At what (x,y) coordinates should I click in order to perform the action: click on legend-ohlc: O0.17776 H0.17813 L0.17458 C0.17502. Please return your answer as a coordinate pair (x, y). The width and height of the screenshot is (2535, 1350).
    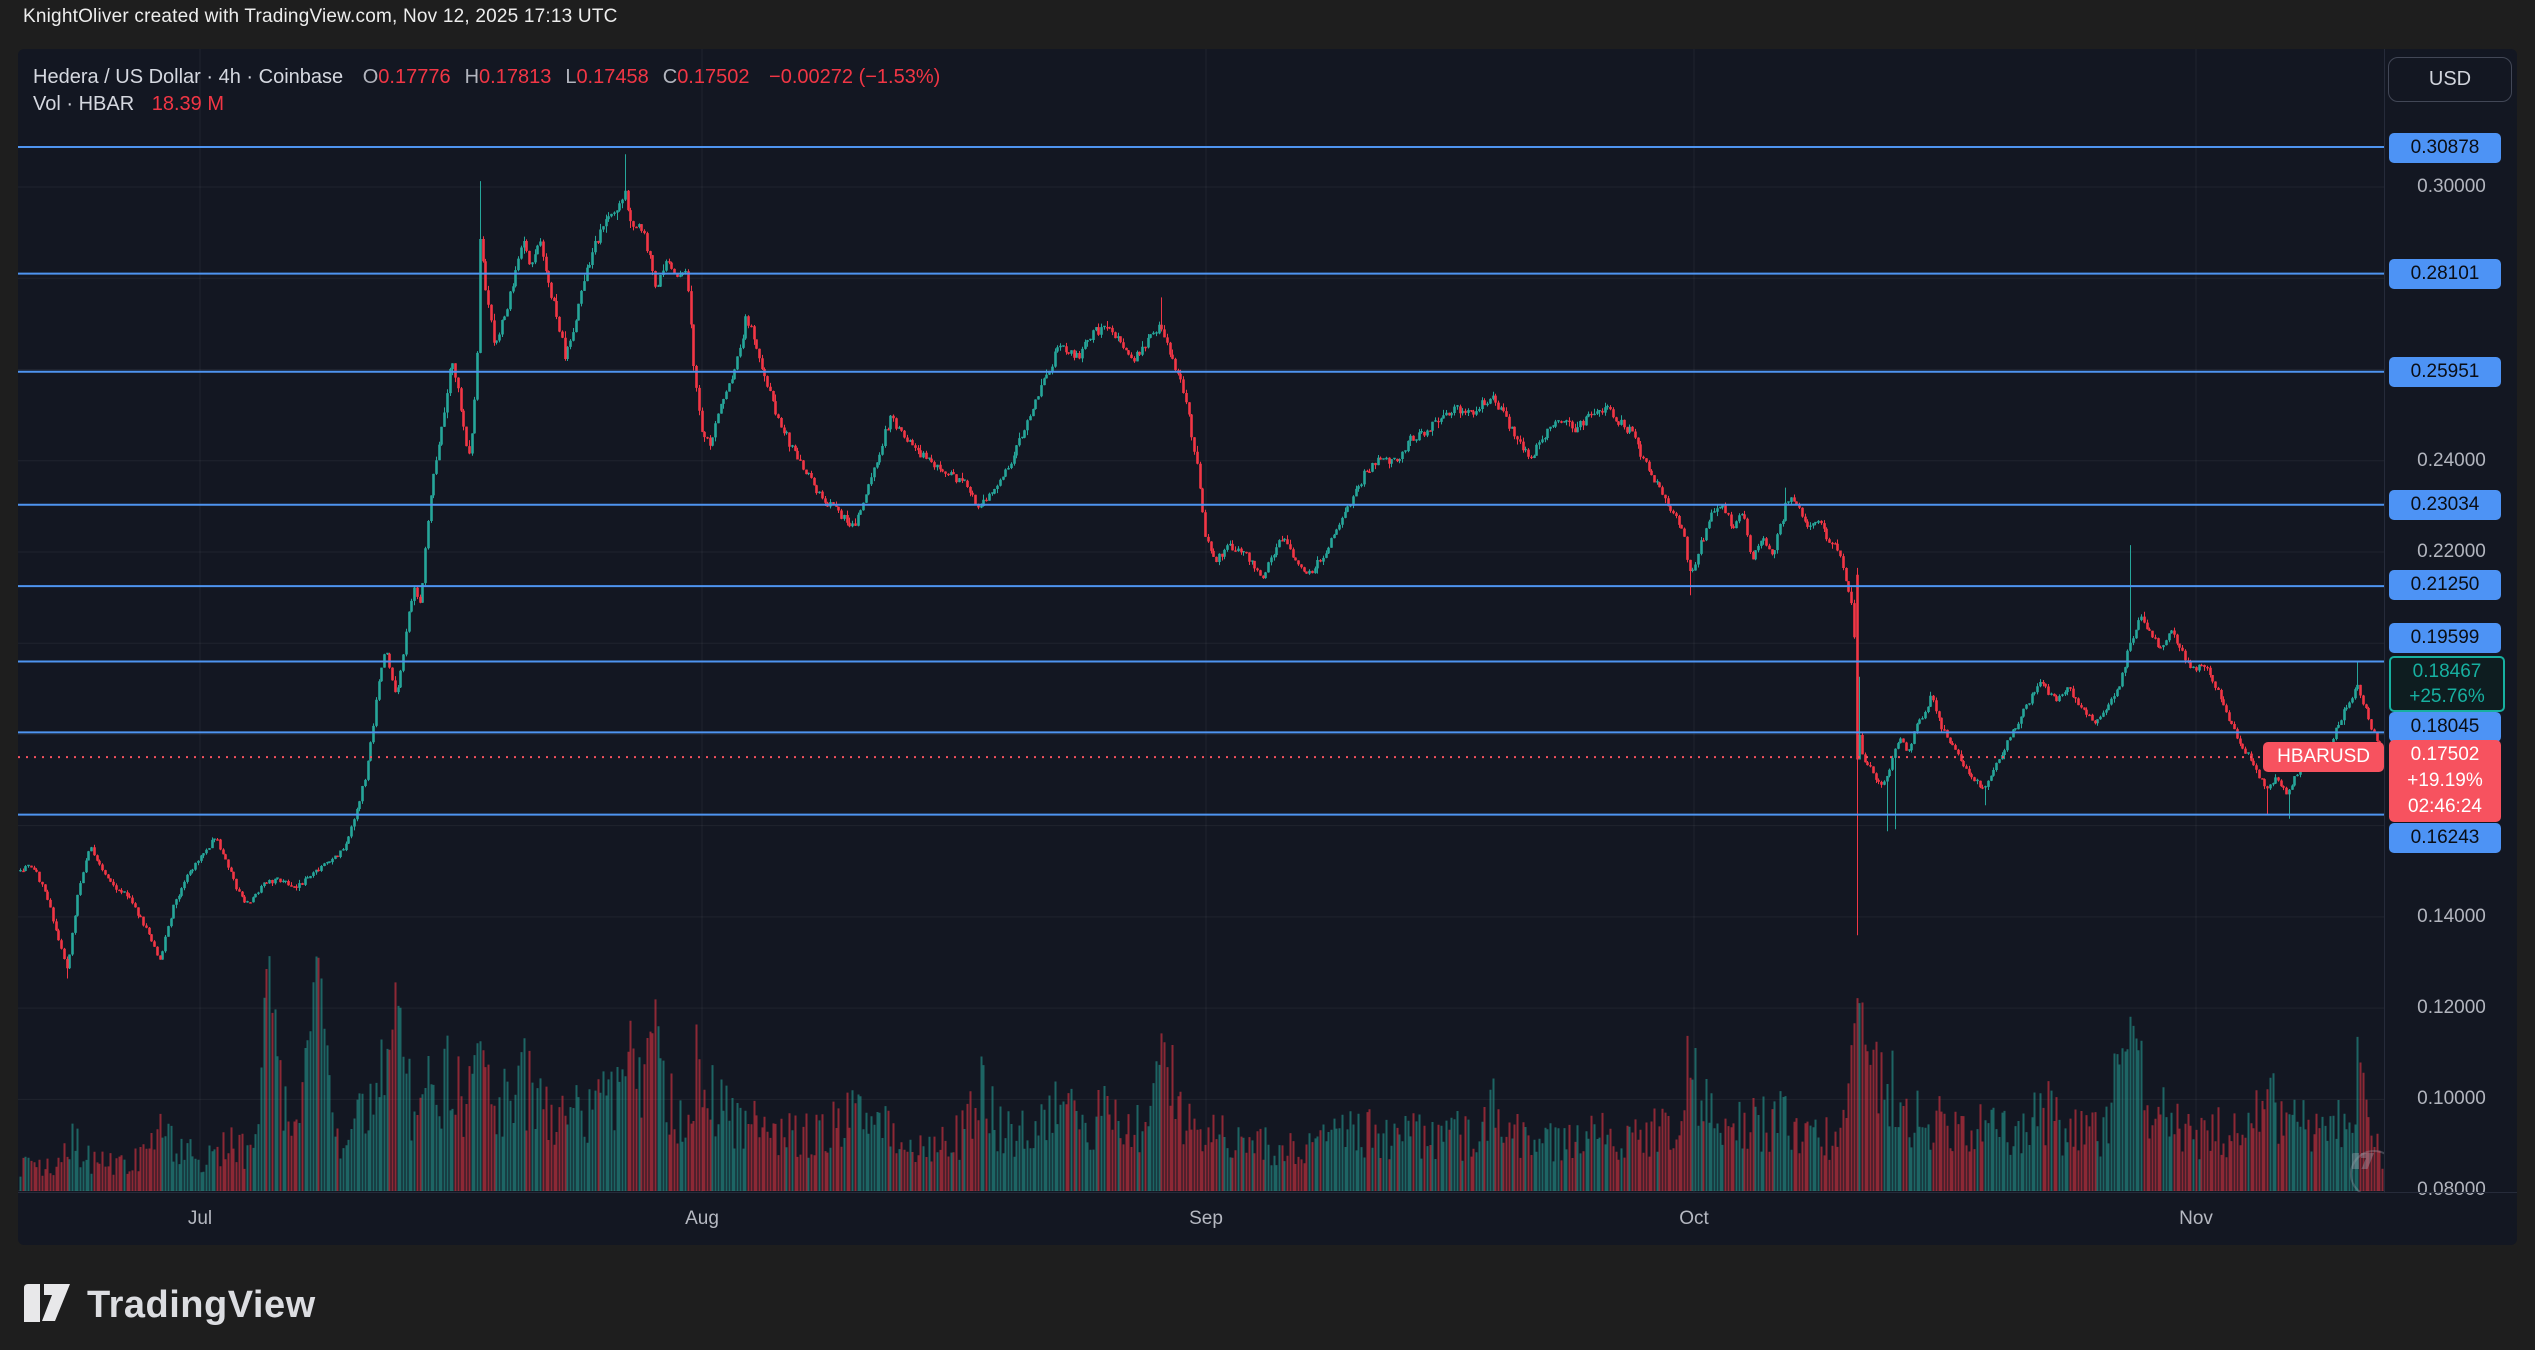
    Looking at the image, I should click on (549, 77).